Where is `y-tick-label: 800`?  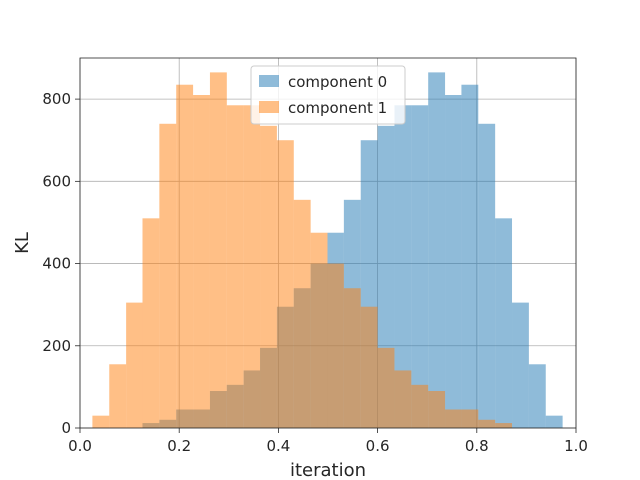 y-tick-label: 800 is located at coordinates (56, 99).